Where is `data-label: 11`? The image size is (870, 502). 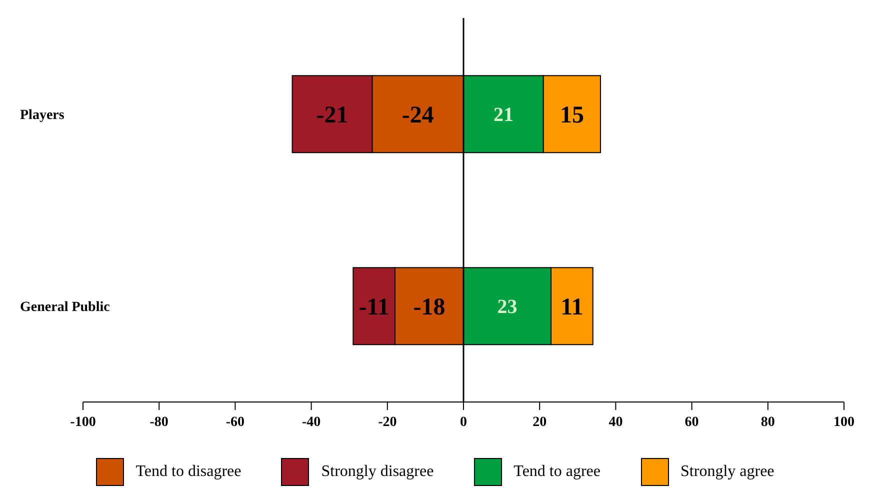
data-label: 11 is located at coordinates (572, 307).